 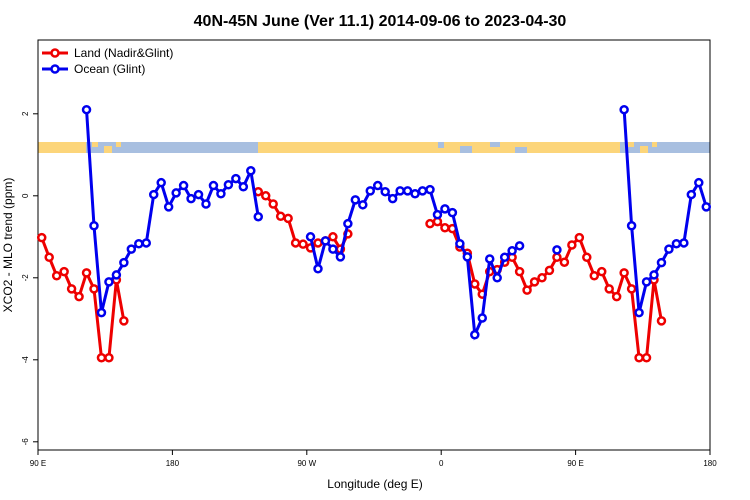 What do you see at coordinates (374, 484) in the screenshot?
I see `x-axis-label: Longitude (deg E)` at bounding box center [374, 484].